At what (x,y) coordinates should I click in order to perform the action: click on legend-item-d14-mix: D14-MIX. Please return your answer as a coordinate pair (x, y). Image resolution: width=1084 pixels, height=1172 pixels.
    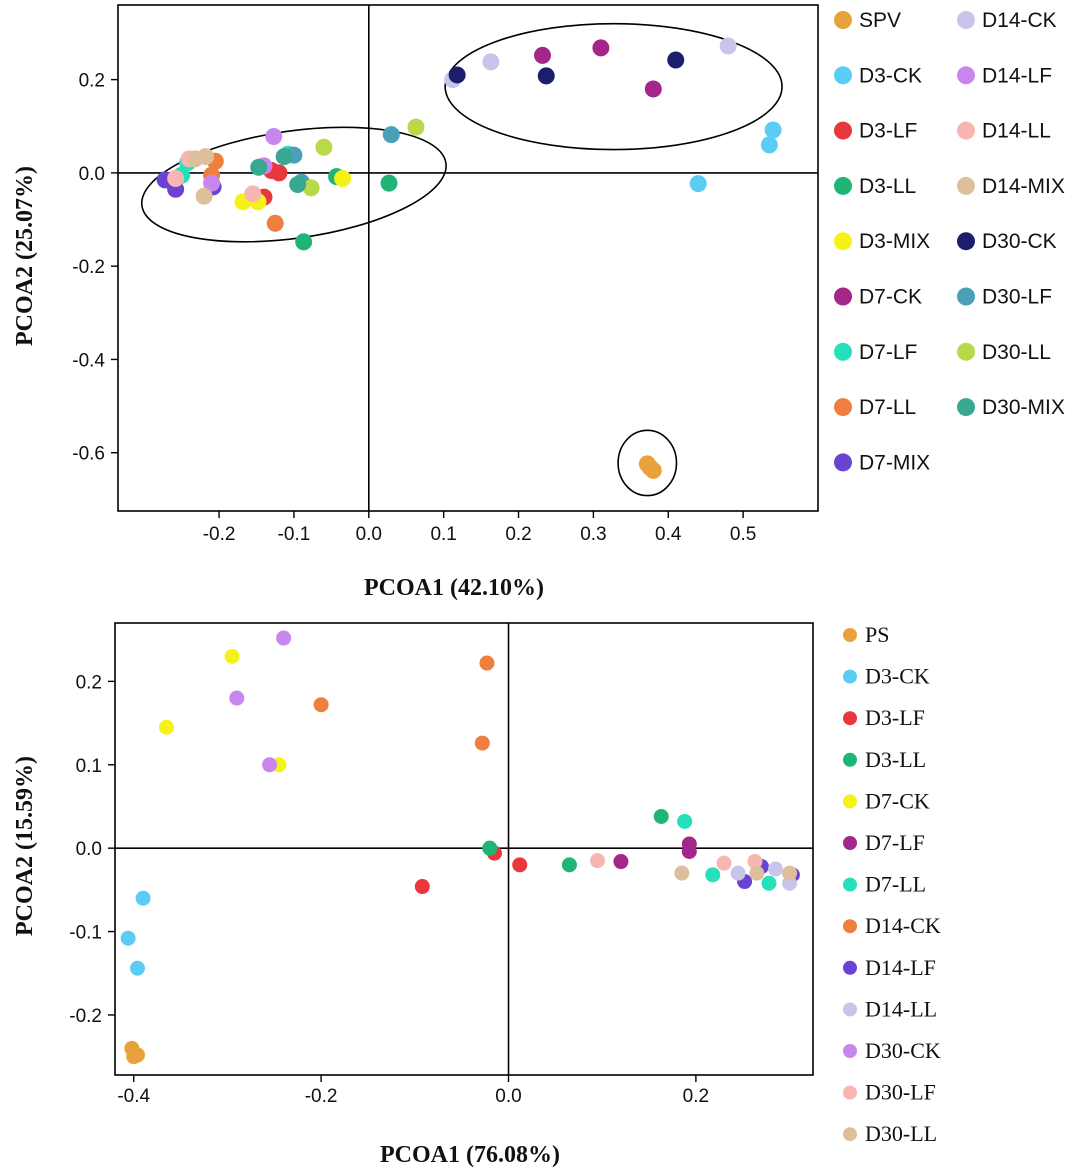
    Looking at the image, I should click on (1011, 186).